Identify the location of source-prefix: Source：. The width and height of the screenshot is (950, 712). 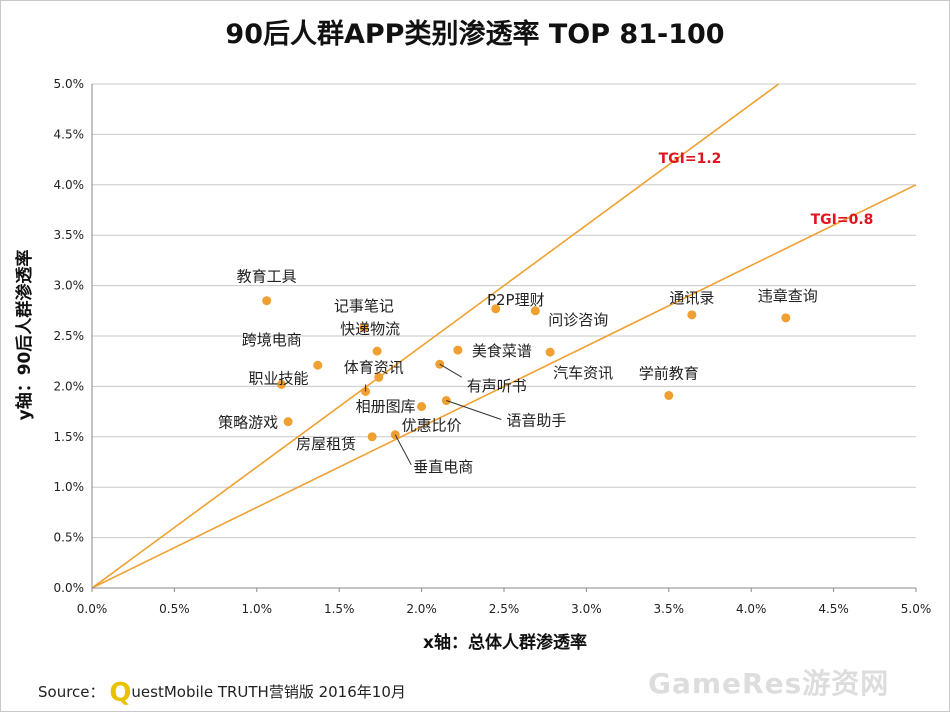
(71, 692).